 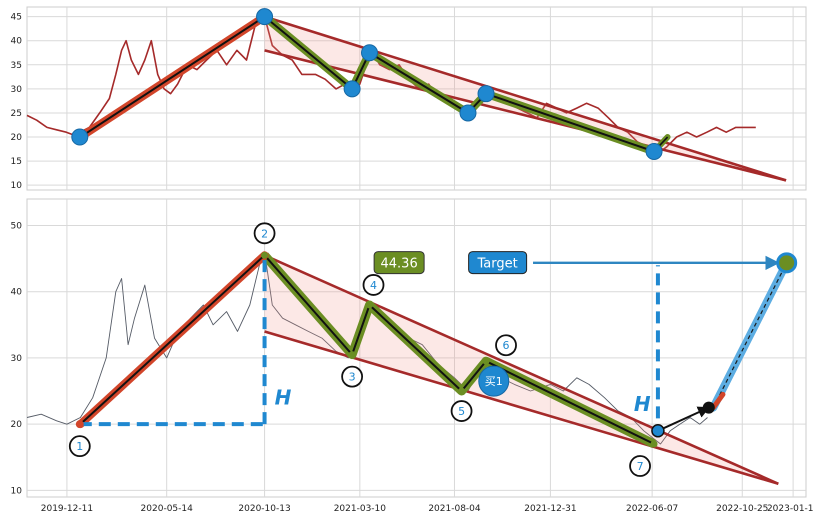 I want to click on bottom-ytick-label: 20, so click(x=17, y=425).